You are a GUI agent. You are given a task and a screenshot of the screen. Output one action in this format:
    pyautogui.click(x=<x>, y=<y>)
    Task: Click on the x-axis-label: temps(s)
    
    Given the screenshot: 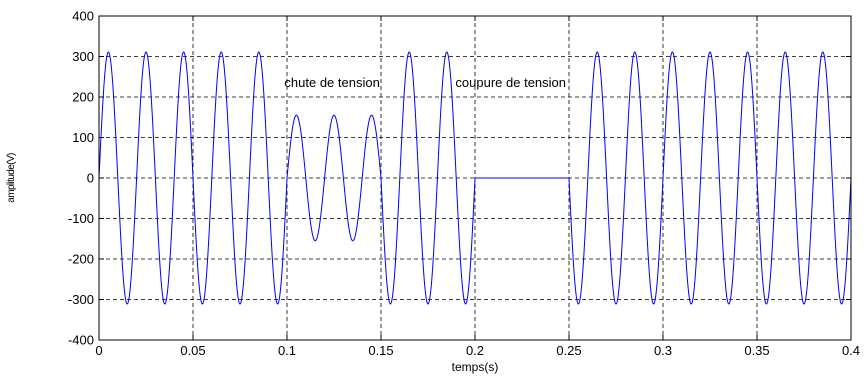 What is the action you would take?
    pyautogui.click(x=475, y=367)
    